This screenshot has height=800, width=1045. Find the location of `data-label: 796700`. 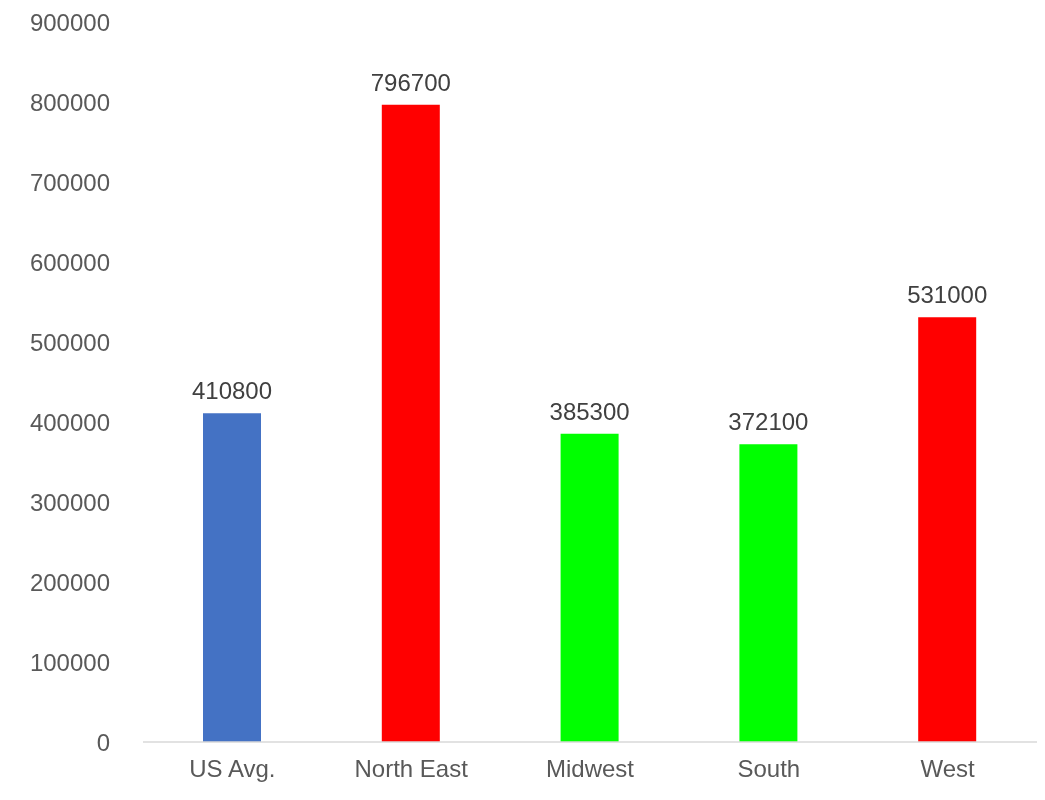

data-label: 796700 is located at coordinates (410, 82).